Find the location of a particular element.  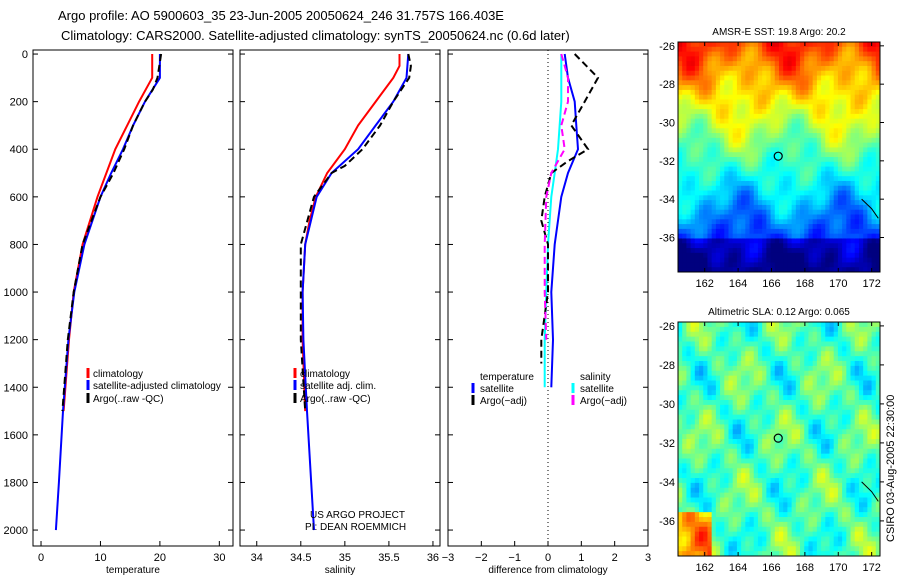

pi-label: PI: DEAN ROEMMICH is located at coordinates (355, 527).